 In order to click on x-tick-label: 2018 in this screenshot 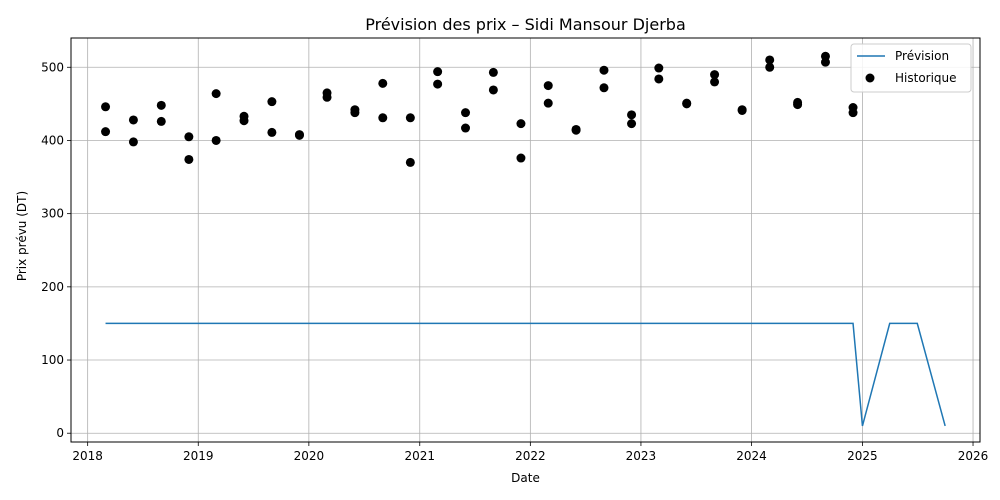, I will do `click(87, 456)`.